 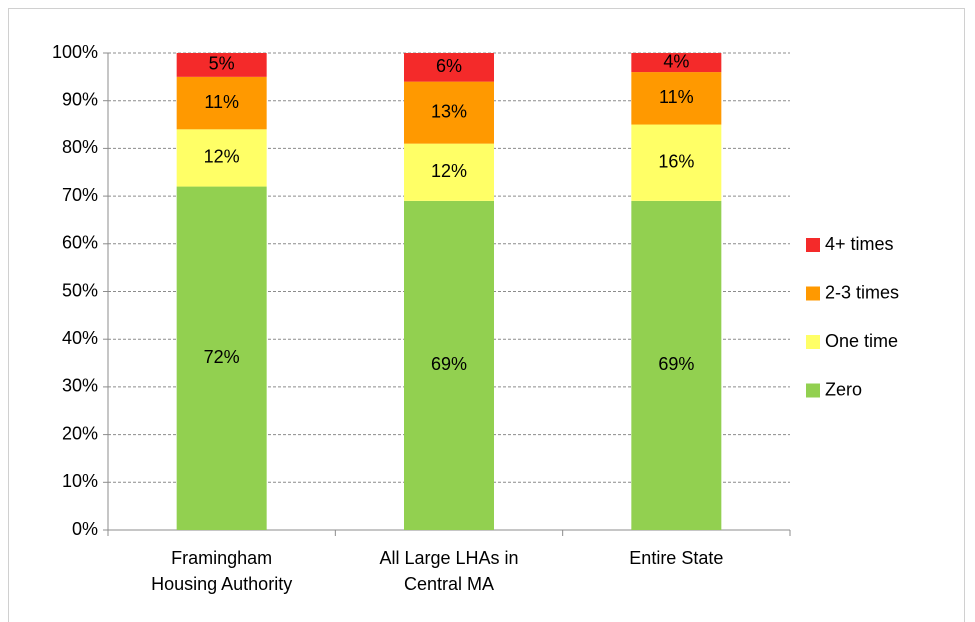 I want to click on y-tick-label: 0%, so click(x=85, y=529).